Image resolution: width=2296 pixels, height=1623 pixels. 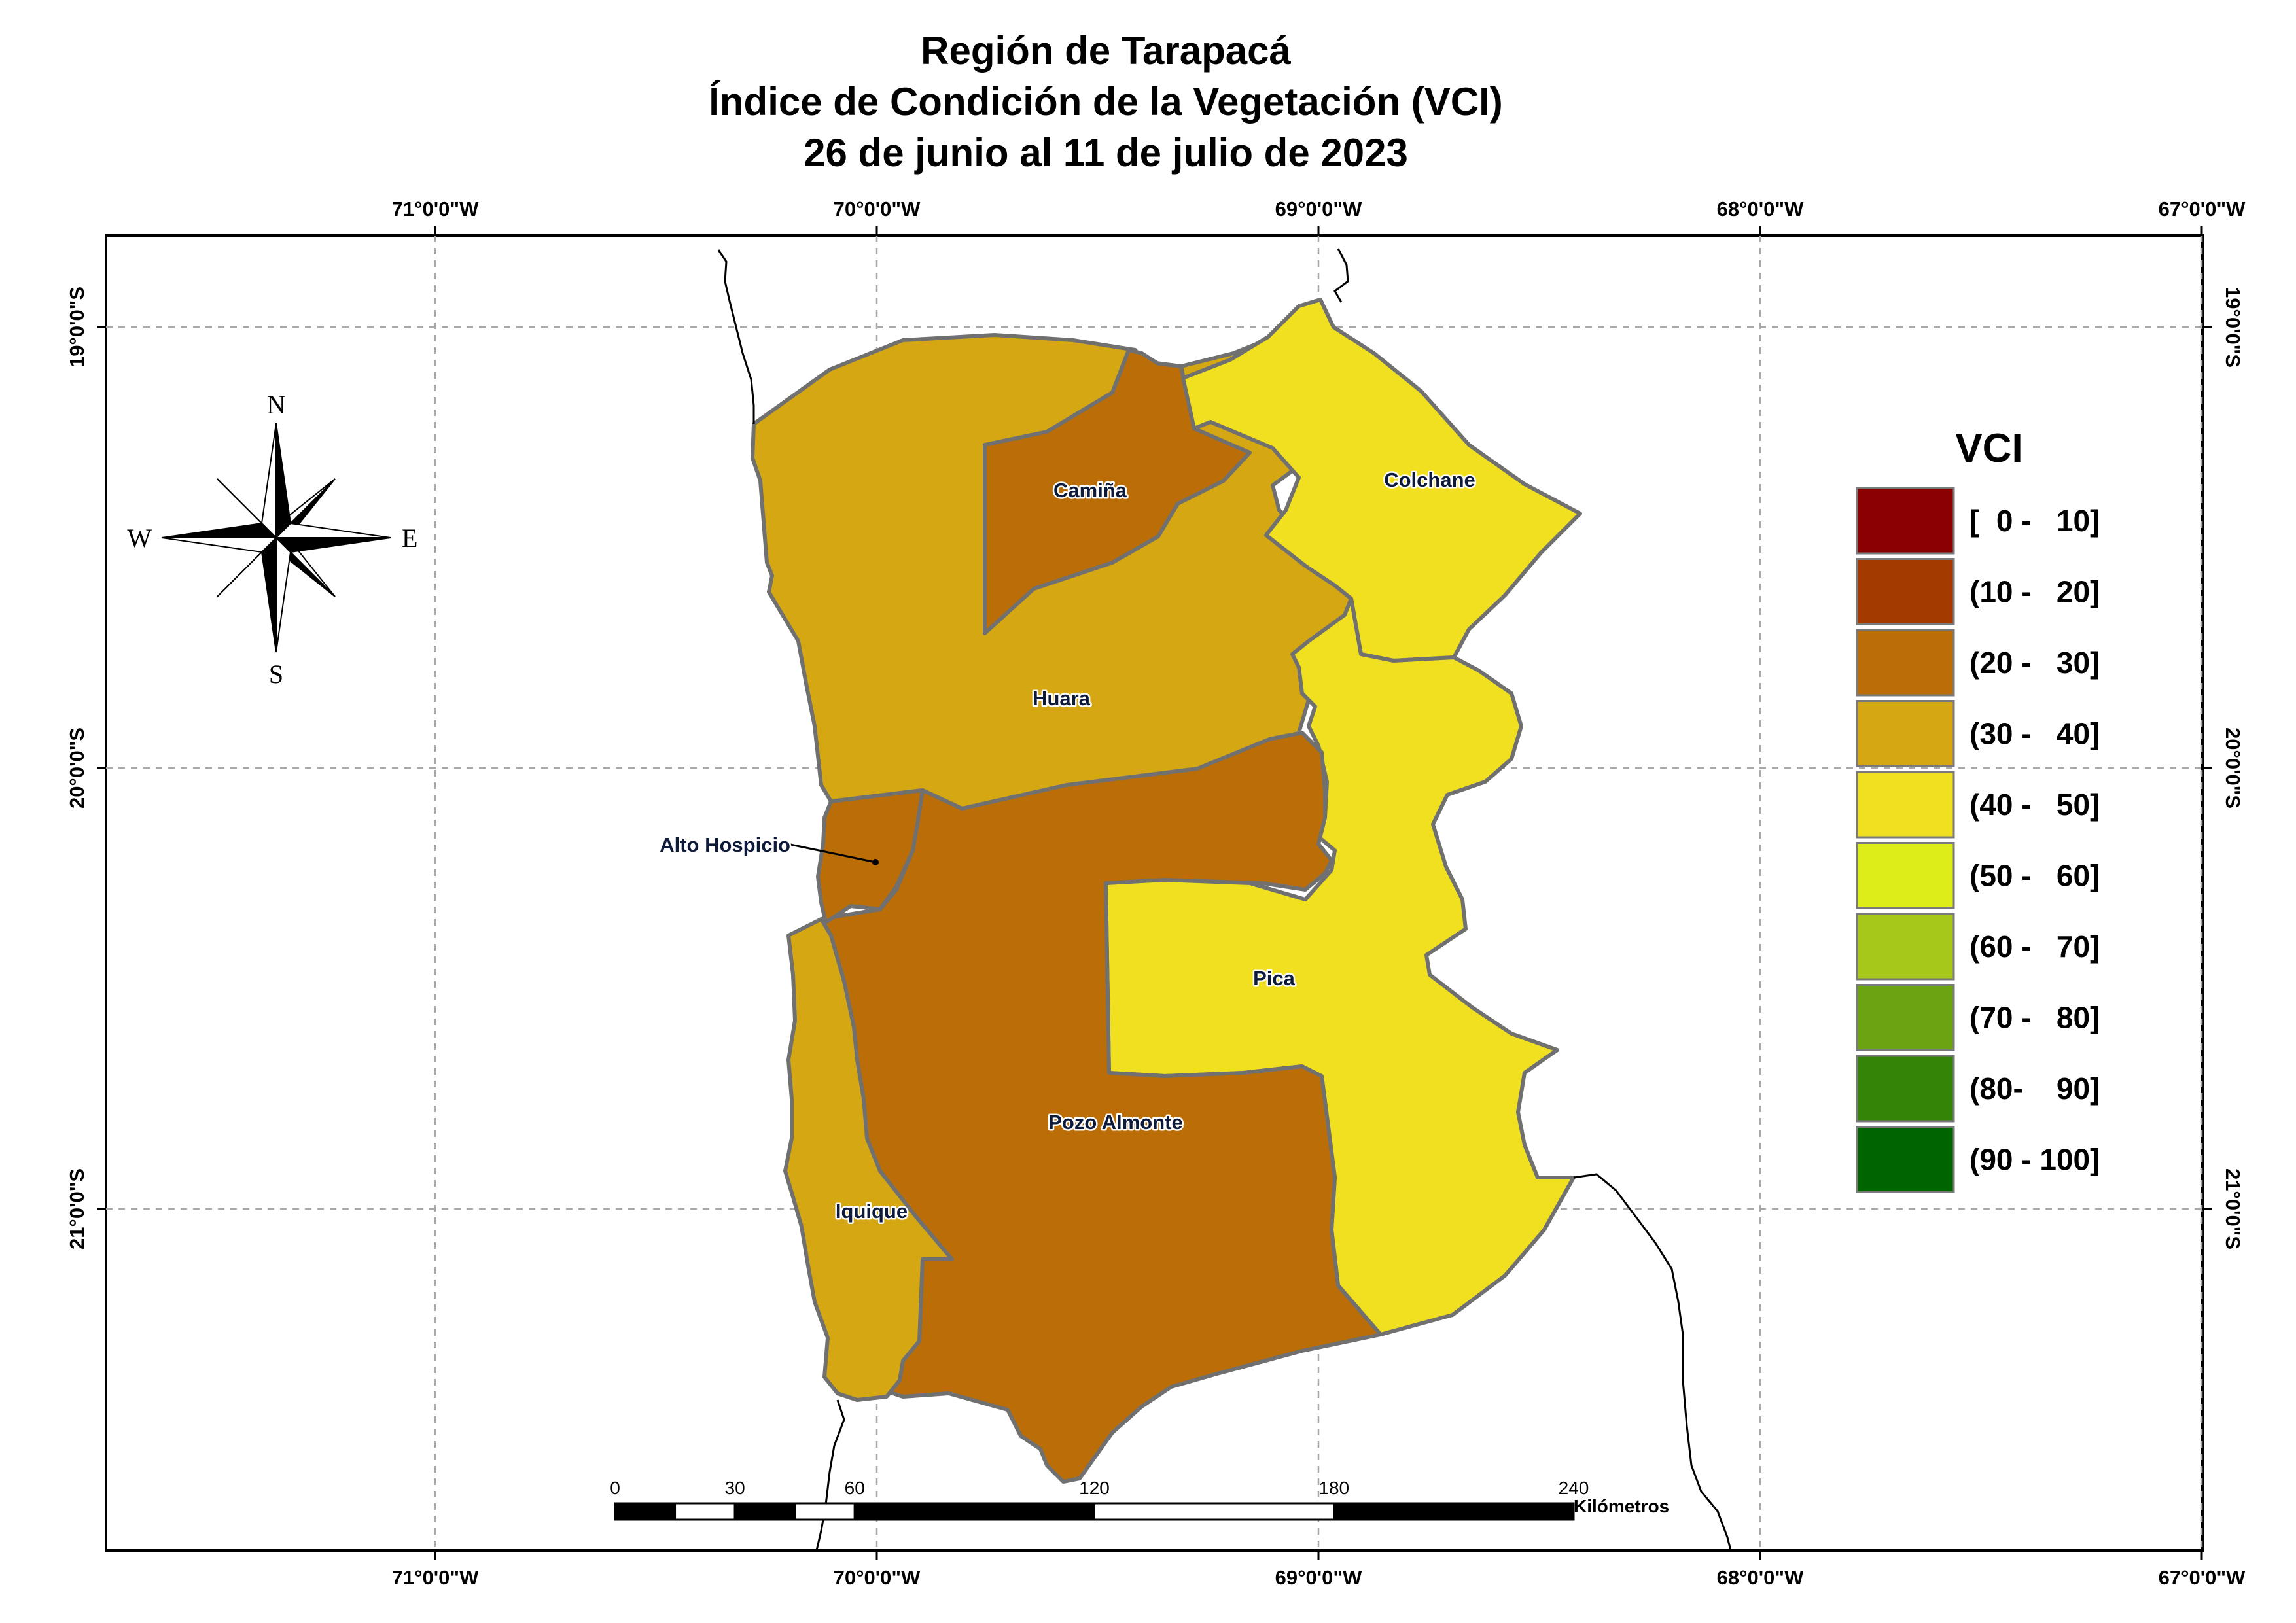 I want to click on municipality-colchane, so click(x=1381, y=480).